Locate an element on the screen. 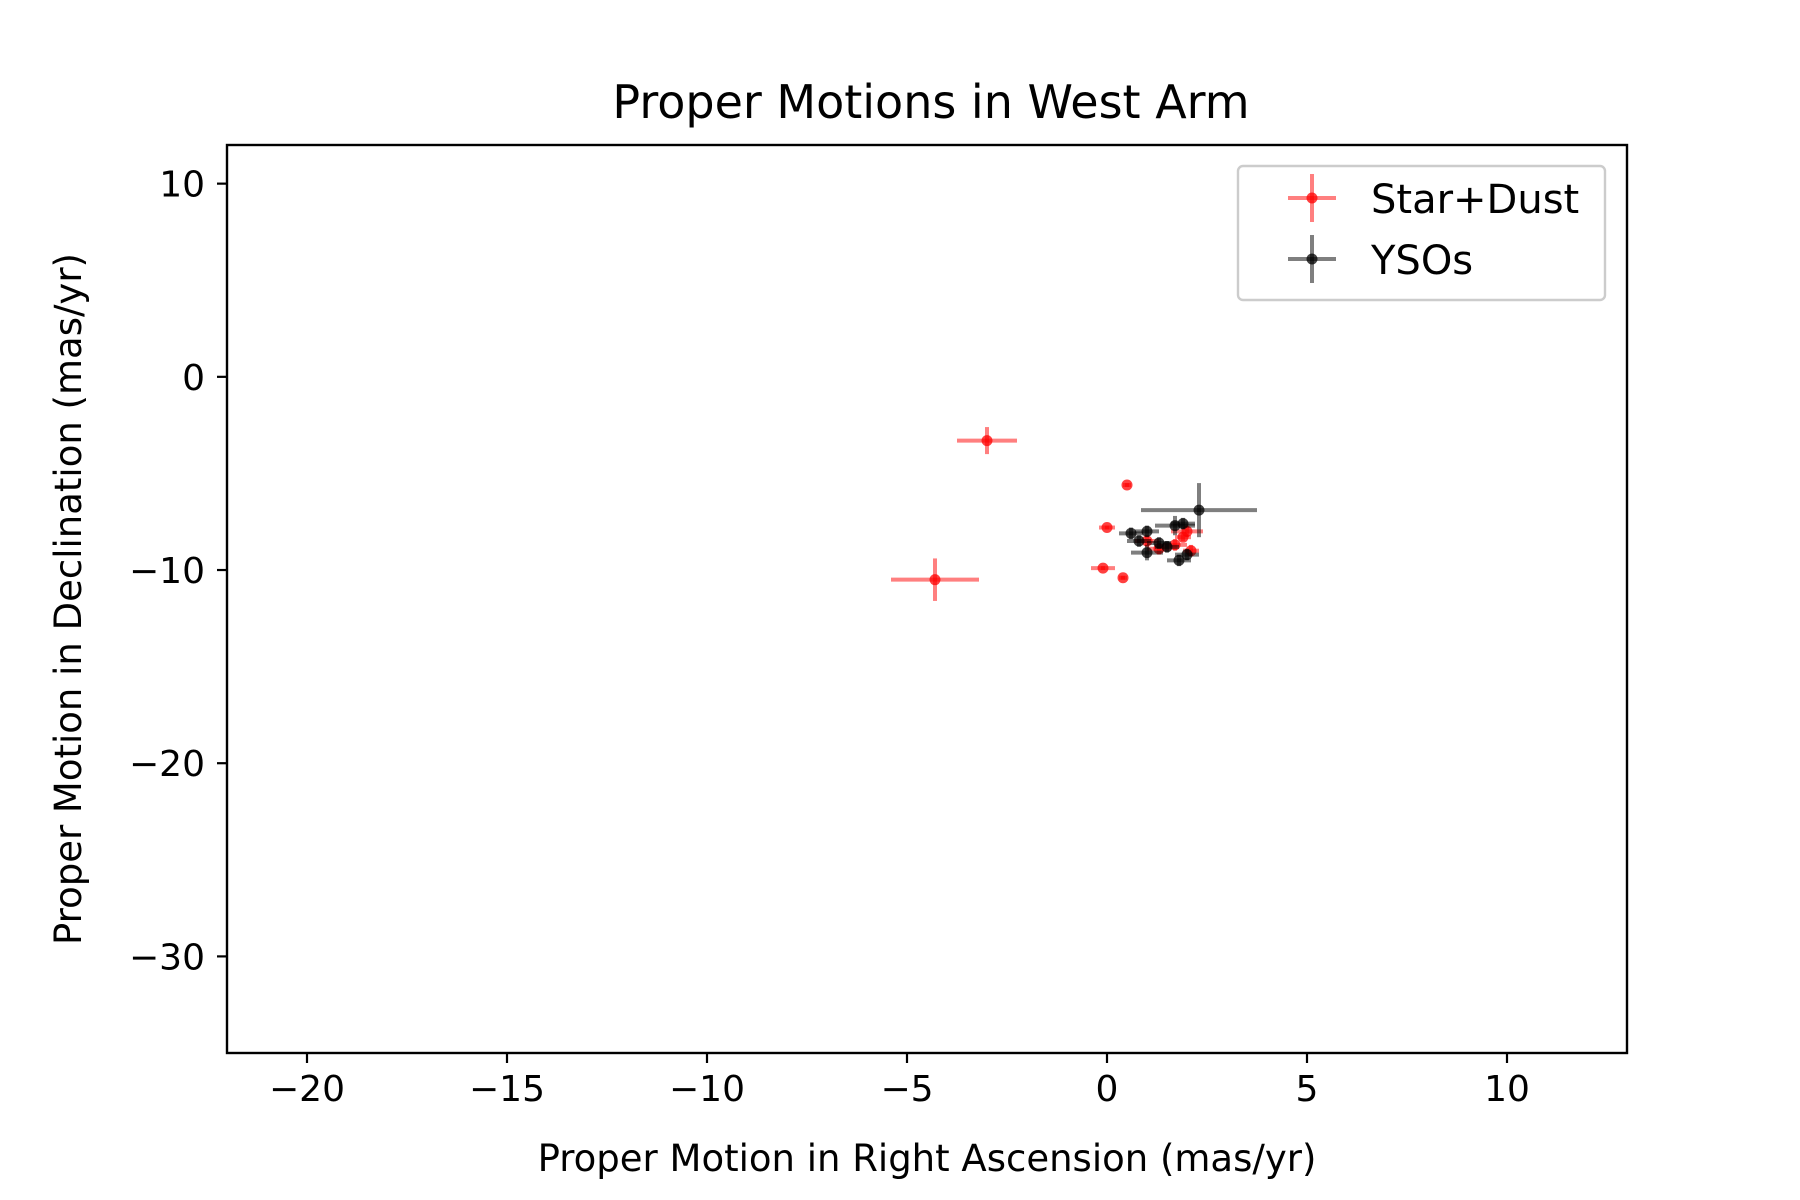 This screenshot has width=1800, height=1200. x-tick-label: −15 is located at coordinates (507, 1089).